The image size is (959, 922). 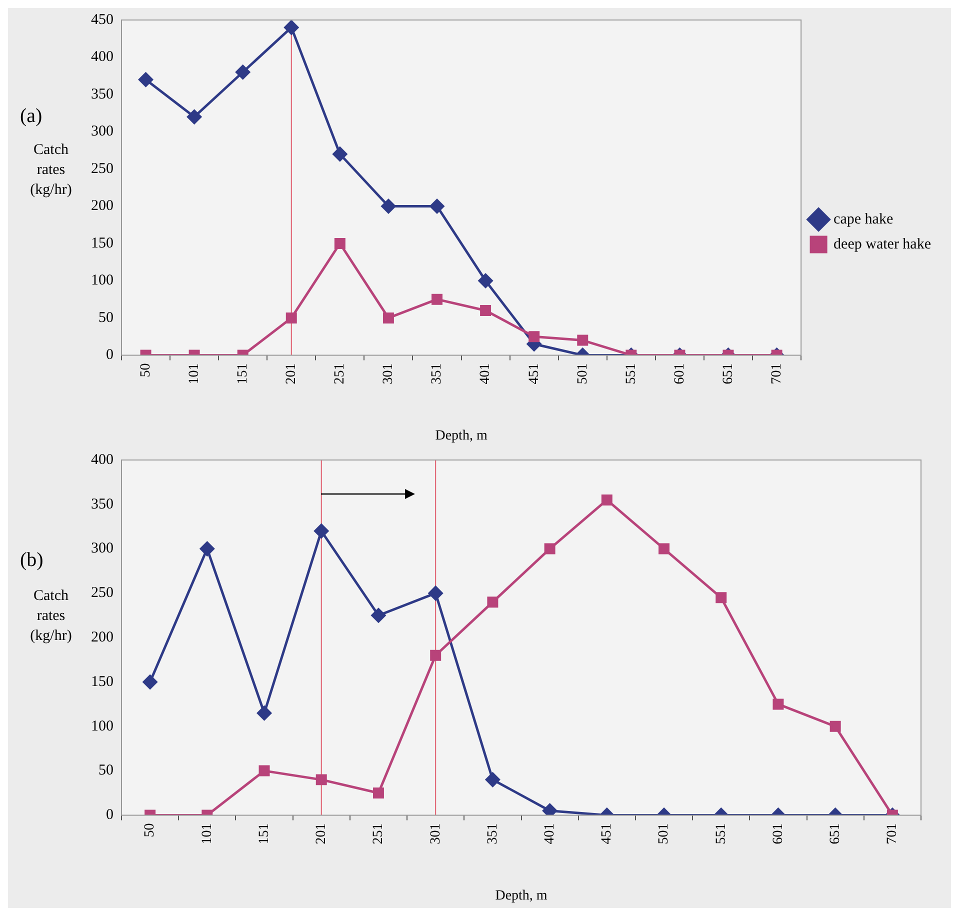 What do you see at coordinates (864, 219) in the screenshot?
I see `legend-label: cape hake` at bounding box center [864, 219].